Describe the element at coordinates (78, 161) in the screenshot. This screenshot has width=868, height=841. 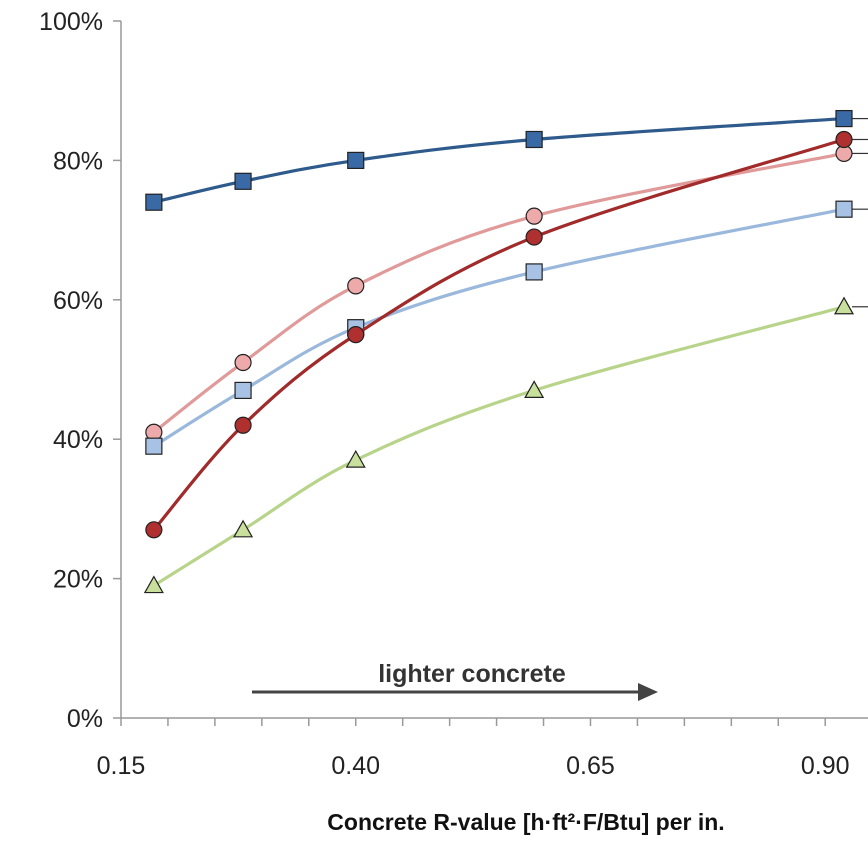
I see `y-tick-label: 80%` at that location.